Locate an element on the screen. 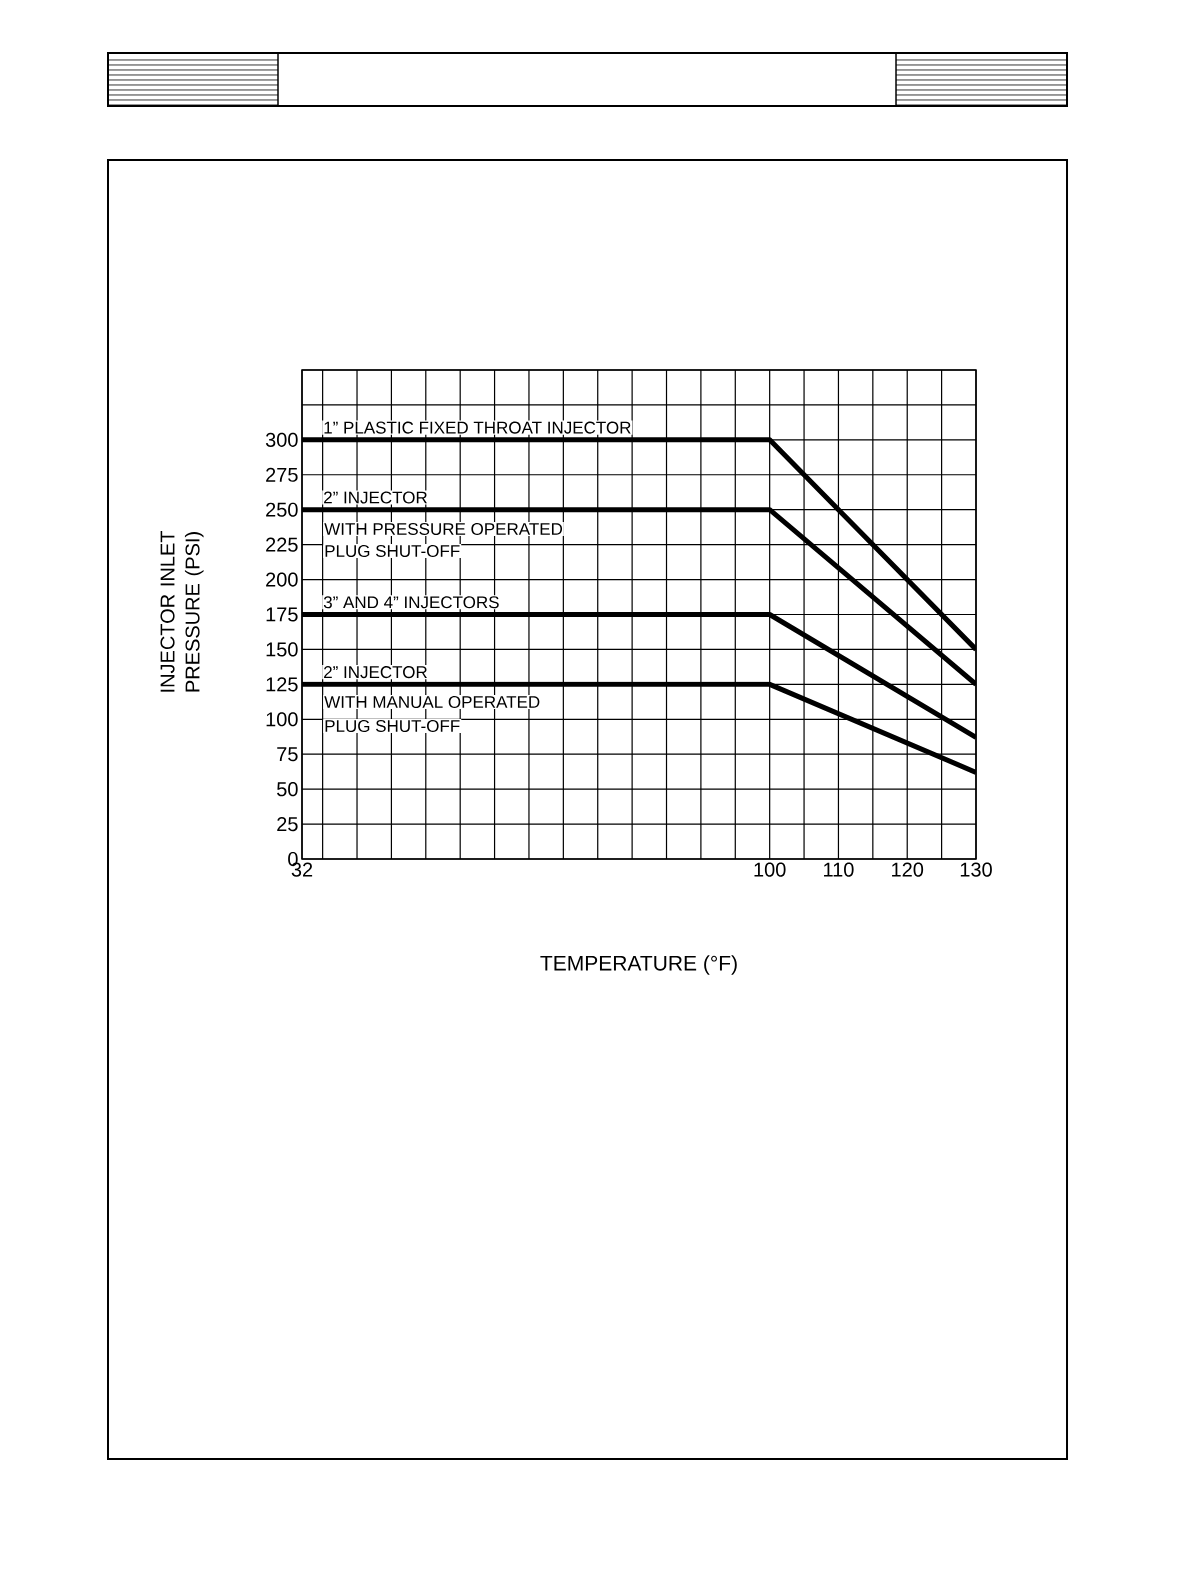  y-tick-label: 50 is located at coordinates (287, 789).